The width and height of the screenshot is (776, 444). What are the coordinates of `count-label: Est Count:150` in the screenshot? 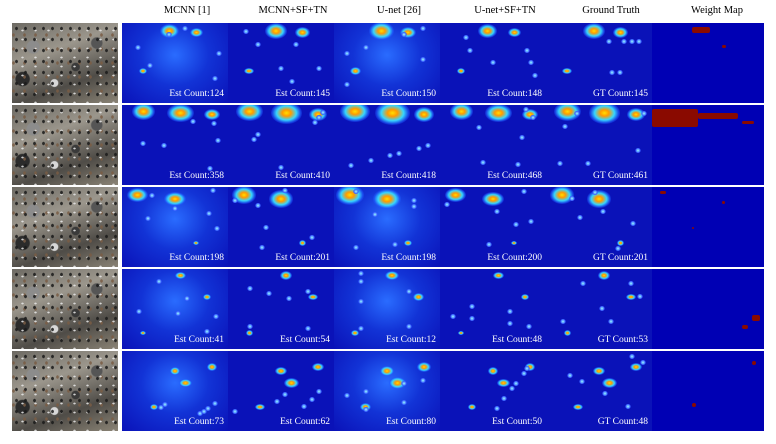 It's located at (408, 94).